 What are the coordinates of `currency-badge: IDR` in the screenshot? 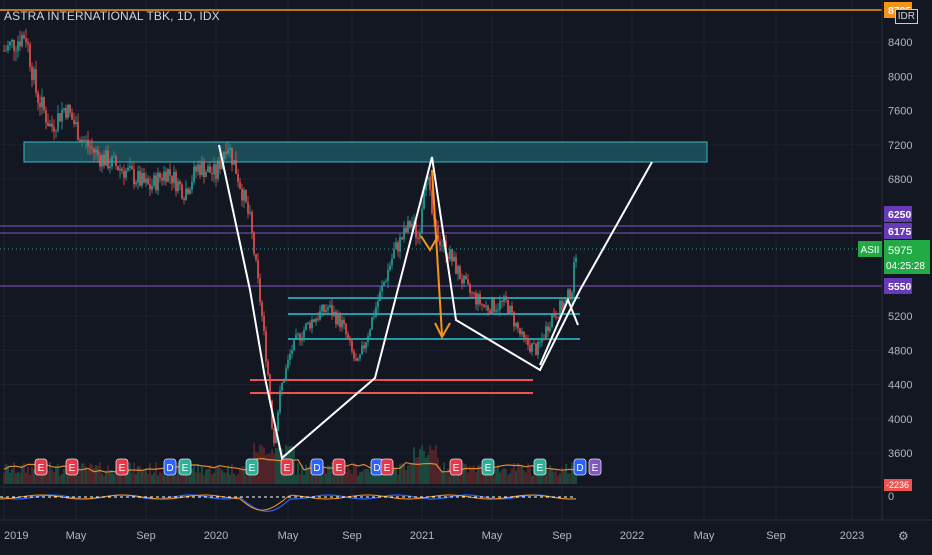 It's located at (906, 16).